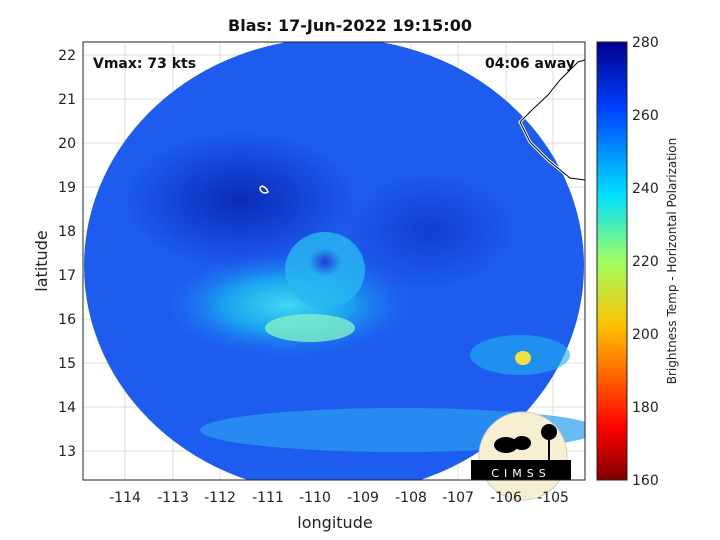 The height and width of the screenshot is (540, 720). What do you see at coordinates (552, 120) in the screenshot?
I see `coastline-outline` at bounding box center [552, 120].